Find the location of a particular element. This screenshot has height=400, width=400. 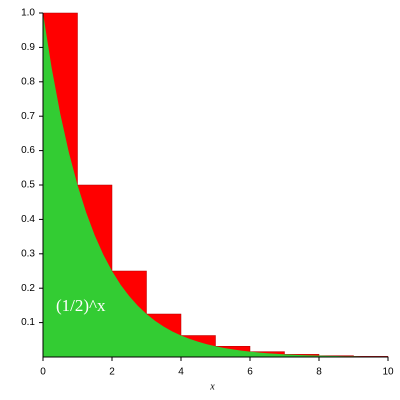

y-tick-label: 0.8 is located at coordinates (28, 81).